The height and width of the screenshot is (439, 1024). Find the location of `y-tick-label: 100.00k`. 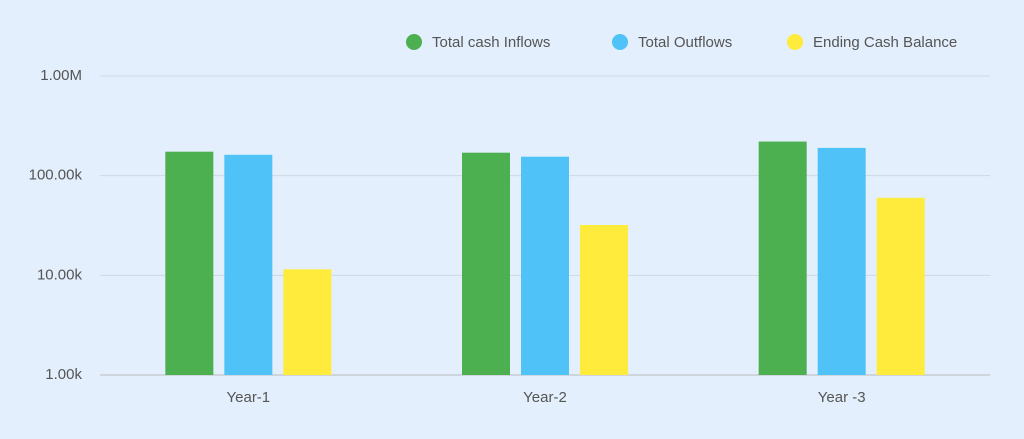

y-tick-label: 100.00k is located at coordinates (56, 175).